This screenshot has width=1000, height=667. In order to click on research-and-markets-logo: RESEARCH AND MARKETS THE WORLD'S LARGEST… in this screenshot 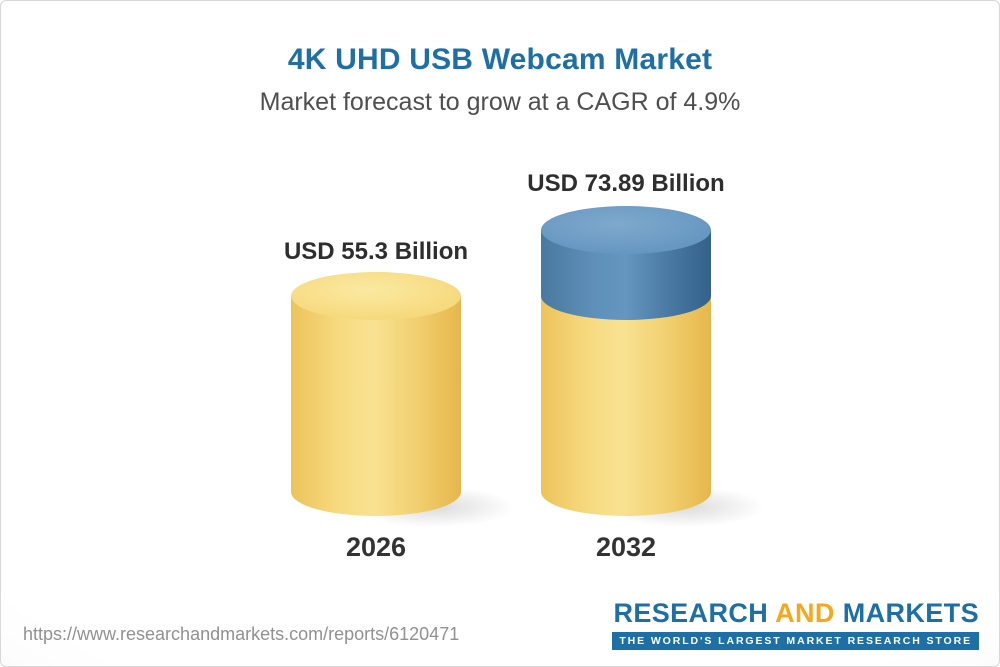, I will do `click(795, 624)`.